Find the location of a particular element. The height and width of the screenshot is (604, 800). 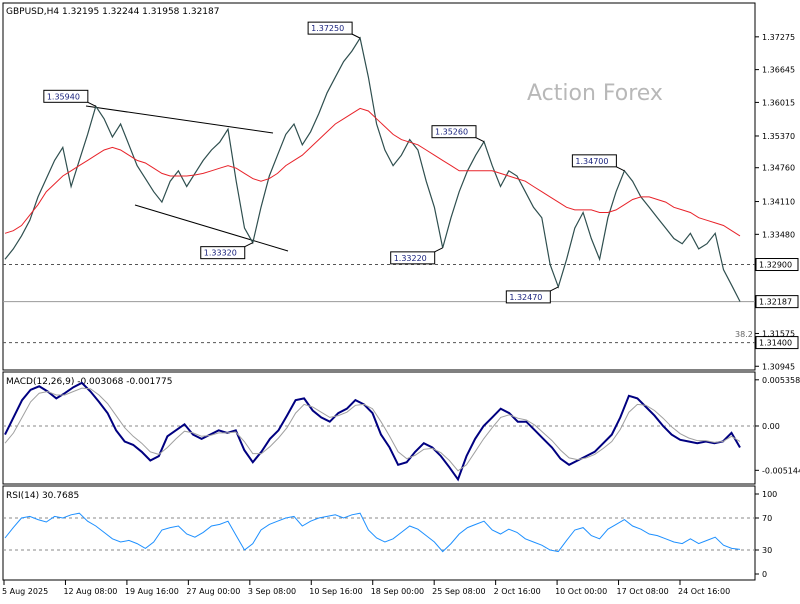

x-tick-label: 5 Aug 2025 is located at coordinates (25, 591).